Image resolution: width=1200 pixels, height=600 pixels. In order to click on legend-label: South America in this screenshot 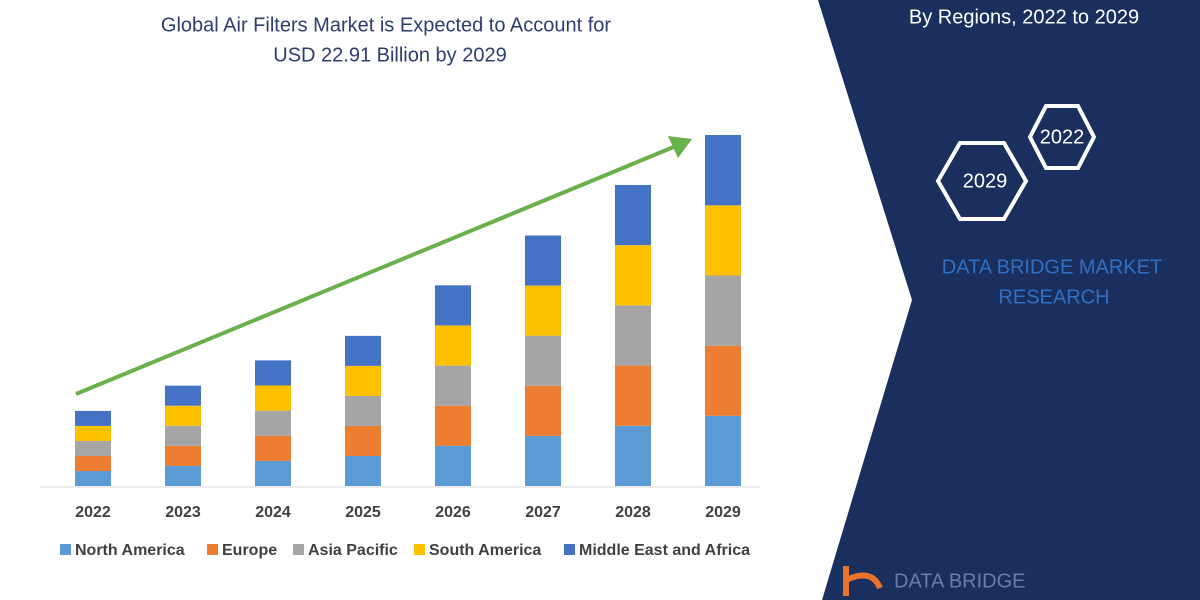, I will do `click(485, 550)`.